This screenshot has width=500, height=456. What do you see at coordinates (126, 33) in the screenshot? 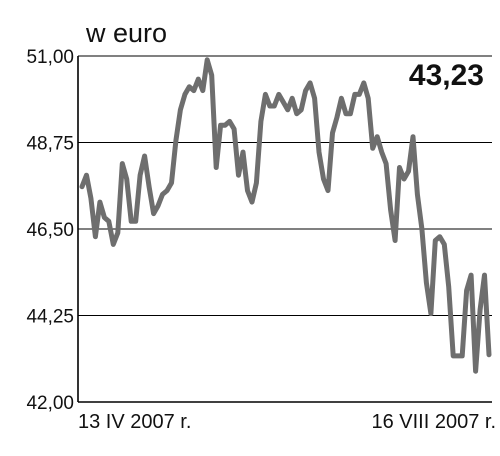
I see `unit-label: w euro` at bounding box center [126, 33].